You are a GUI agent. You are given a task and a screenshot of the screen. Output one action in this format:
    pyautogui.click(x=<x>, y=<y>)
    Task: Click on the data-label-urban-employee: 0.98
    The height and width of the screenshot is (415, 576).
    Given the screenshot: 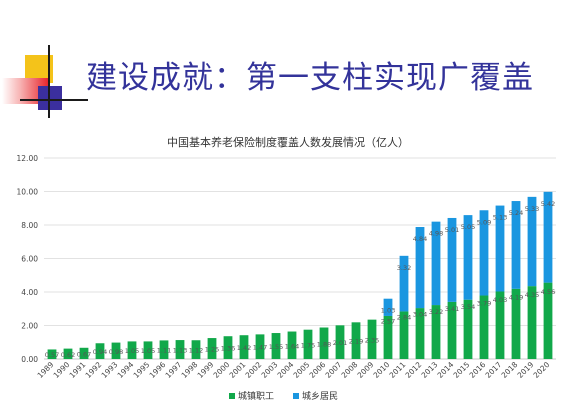 What is the action you would take?
    pyautogui.click(x=116, y=352)
    